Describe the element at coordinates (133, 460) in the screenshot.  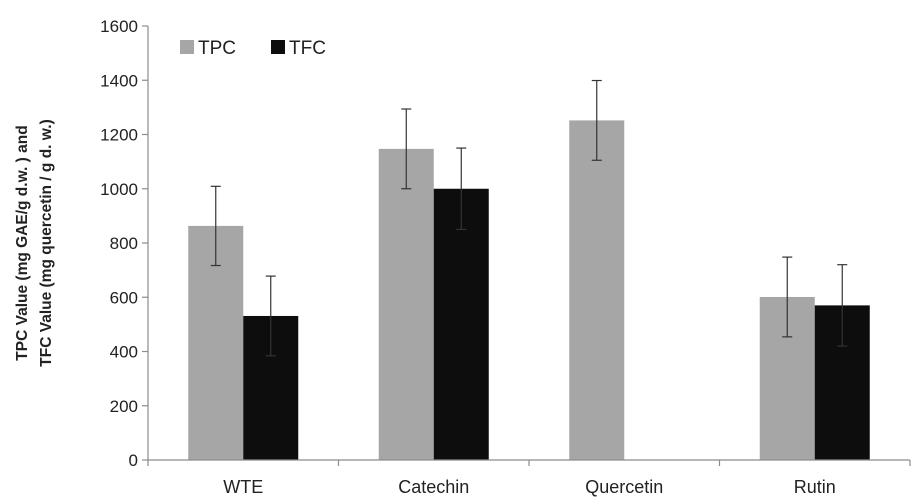
I see `y-tick-label: 0` at that location.